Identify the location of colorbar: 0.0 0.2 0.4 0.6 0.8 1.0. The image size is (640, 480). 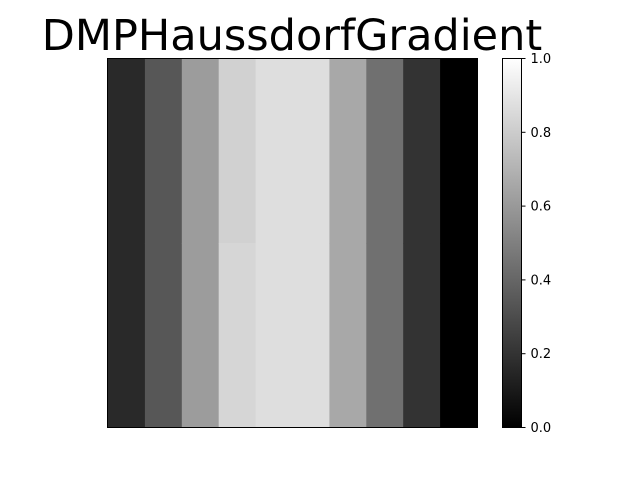
(527, 244).